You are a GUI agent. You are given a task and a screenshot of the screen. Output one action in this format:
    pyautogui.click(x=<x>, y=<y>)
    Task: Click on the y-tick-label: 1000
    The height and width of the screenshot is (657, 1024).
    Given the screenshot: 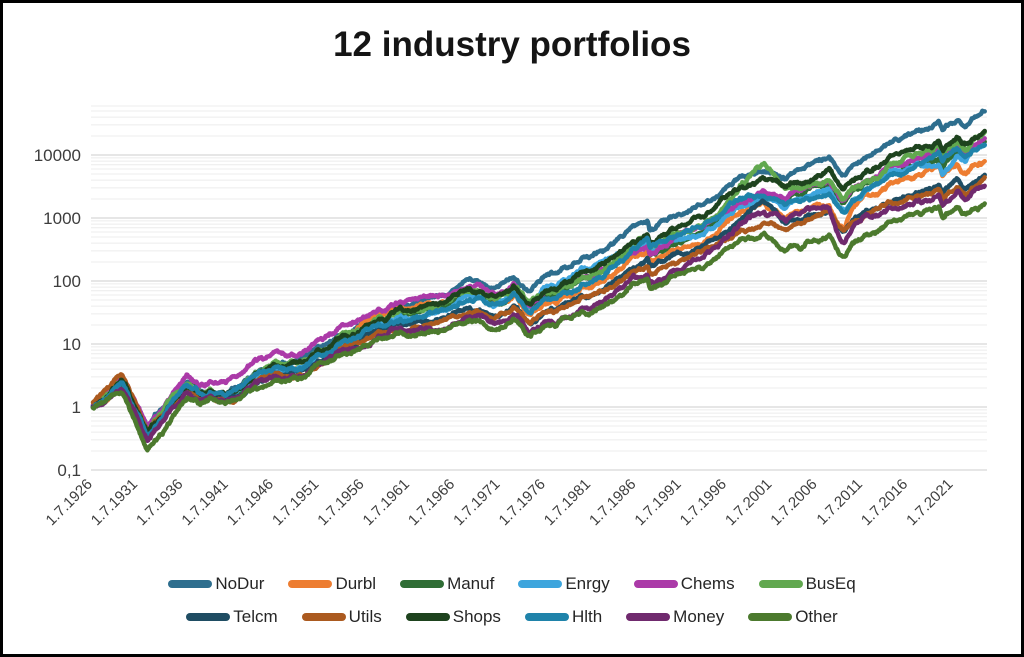 What is the action you would take?
    pyautogui.click(x=62, y=218)
    